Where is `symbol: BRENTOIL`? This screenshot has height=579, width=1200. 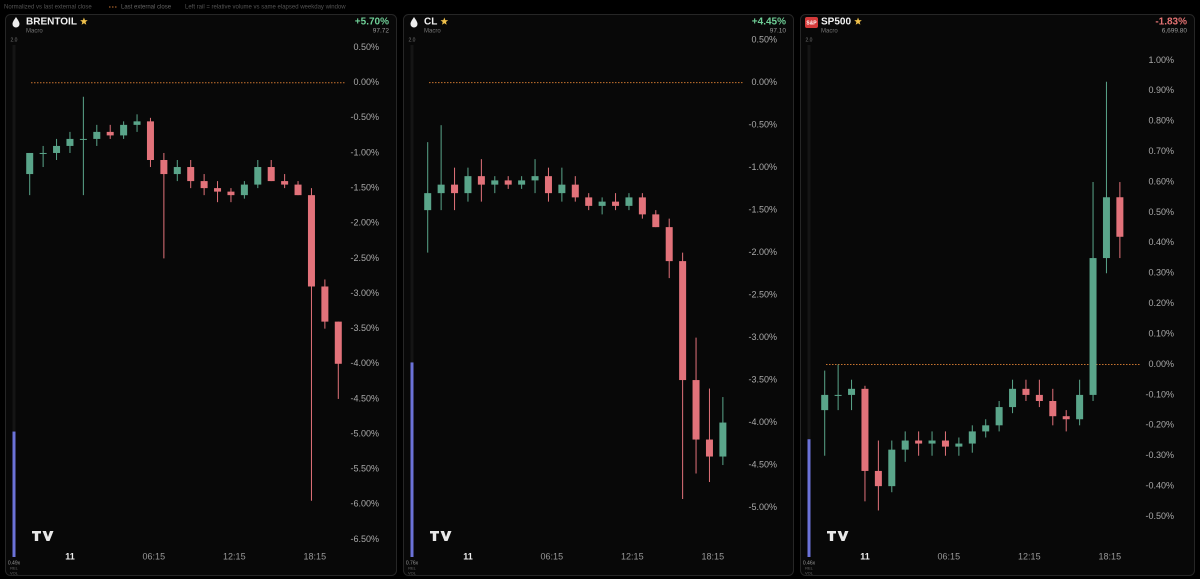
symbol: BRENTOIL is located at coordinates (51, 22).